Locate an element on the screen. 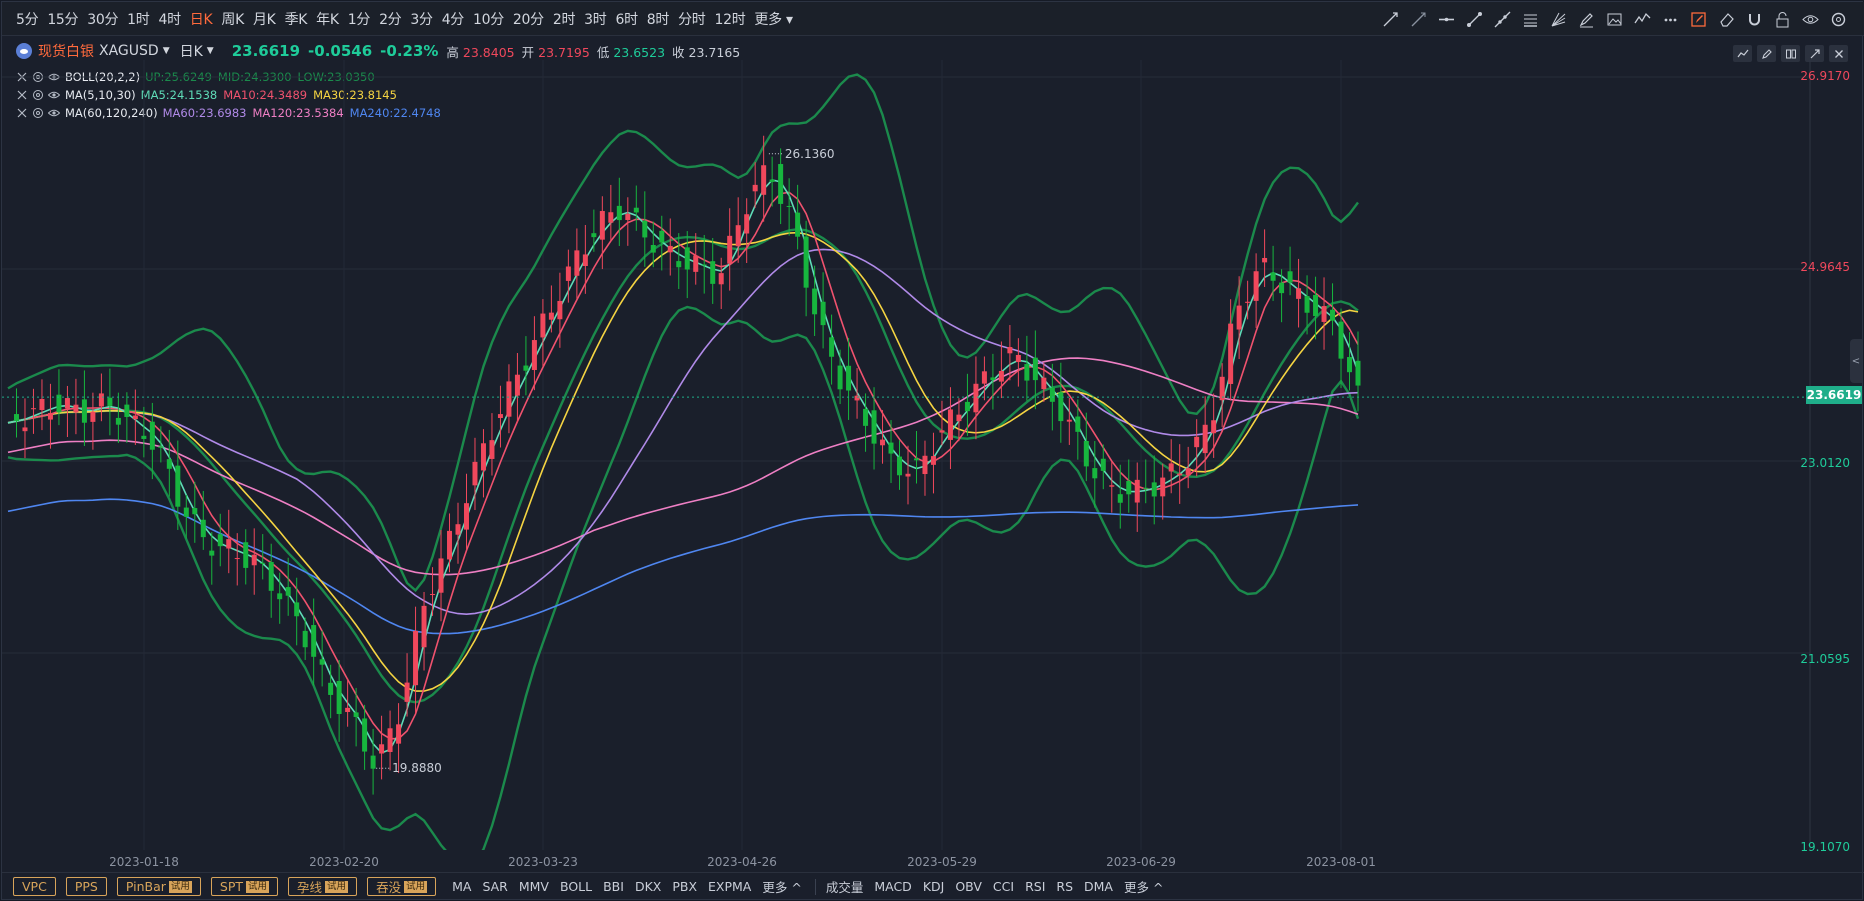  fan-tool-button is located at coordinates (1558, 19).